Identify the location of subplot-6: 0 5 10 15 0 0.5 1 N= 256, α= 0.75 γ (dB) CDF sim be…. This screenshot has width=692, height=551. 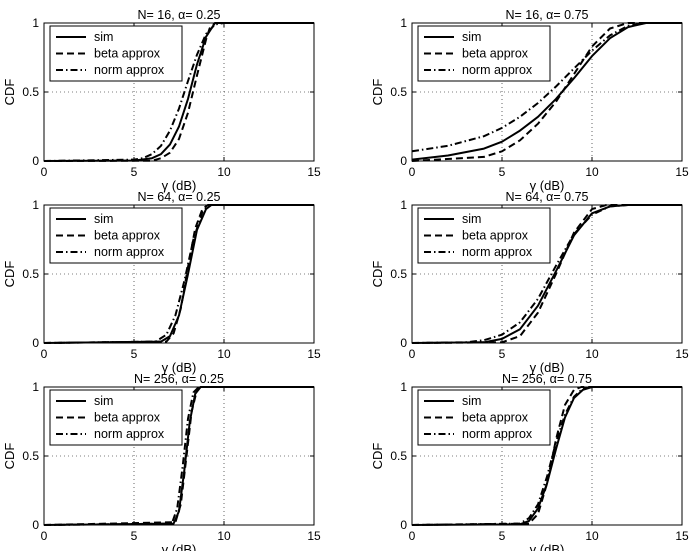
(529, 461).